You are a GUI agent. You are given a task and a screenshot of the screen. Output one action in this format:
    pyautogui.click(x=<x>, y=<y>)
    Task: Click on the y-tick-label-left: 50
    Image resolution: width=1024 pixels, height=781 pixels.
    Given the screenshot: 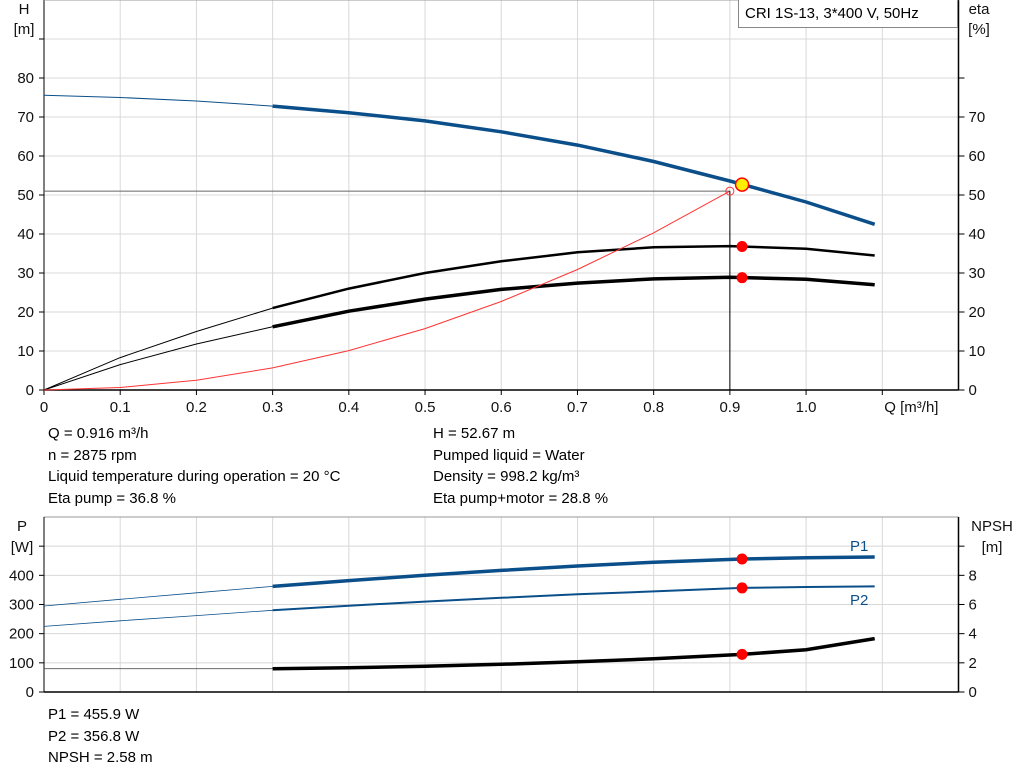 What is the action you would take?
    pyautogui.click(x=25, y=195)
    